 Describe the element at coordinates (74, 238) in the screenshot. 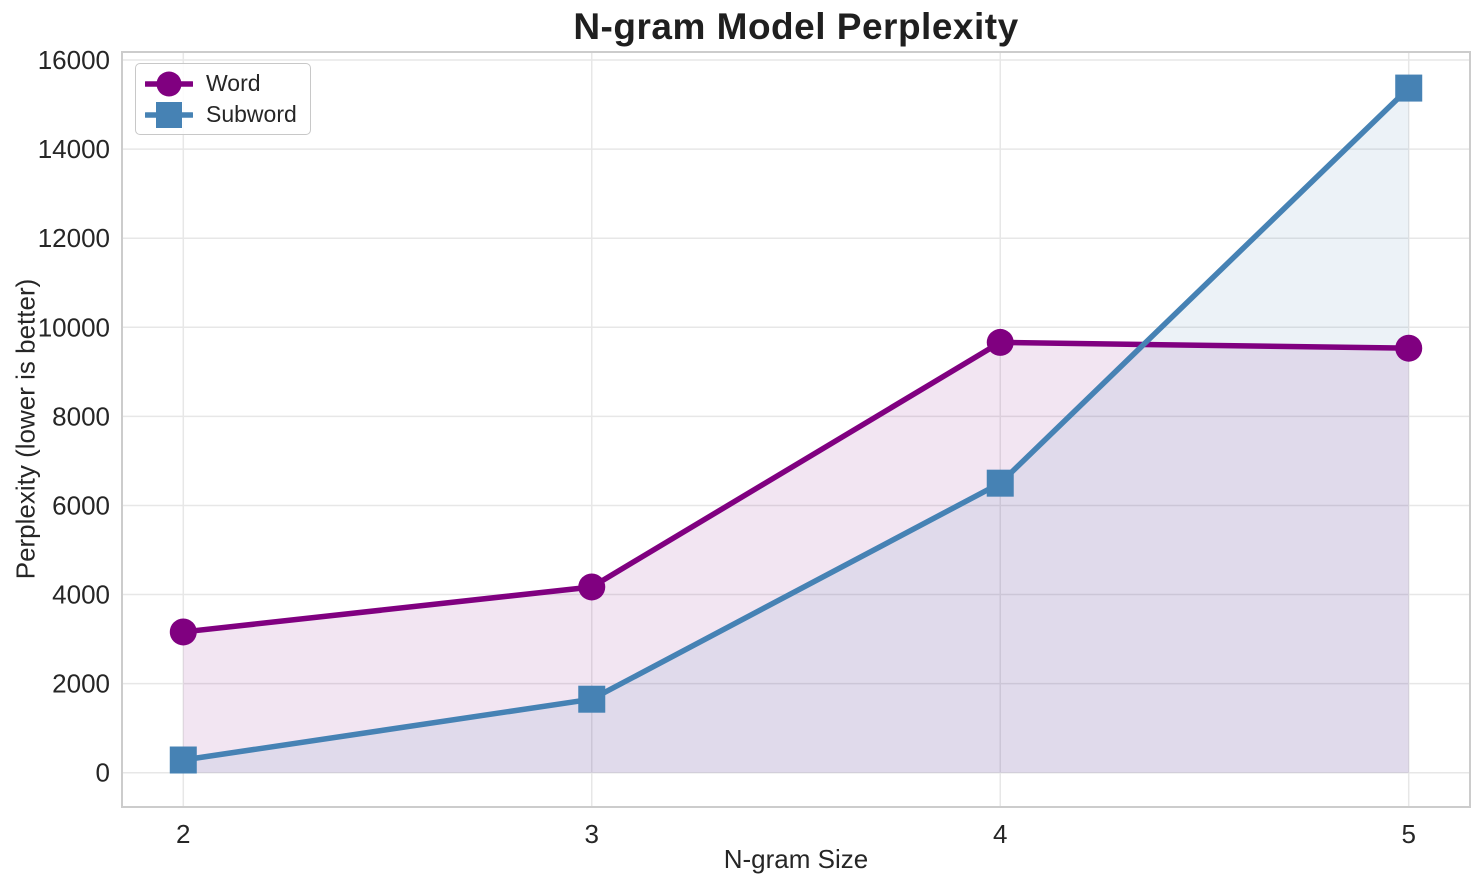

I see `y-tick-label: 12000` at that location.